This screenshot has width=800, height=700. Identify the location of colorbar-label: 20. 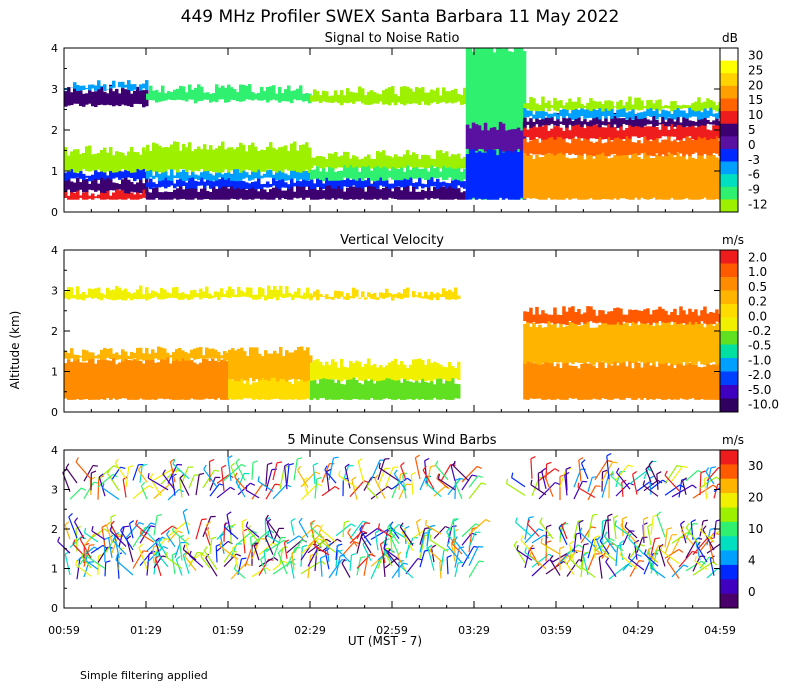
(755, 85).